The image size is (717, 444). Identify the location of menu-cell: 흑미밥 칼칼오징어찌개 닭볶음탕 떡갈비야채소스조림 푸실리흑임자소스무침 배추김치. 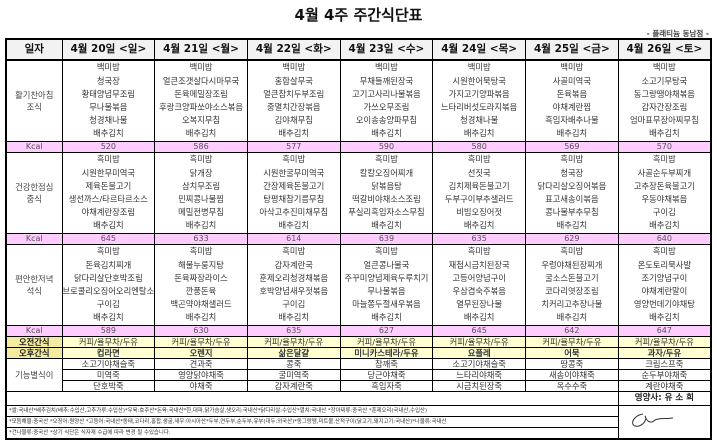
(386, 193).